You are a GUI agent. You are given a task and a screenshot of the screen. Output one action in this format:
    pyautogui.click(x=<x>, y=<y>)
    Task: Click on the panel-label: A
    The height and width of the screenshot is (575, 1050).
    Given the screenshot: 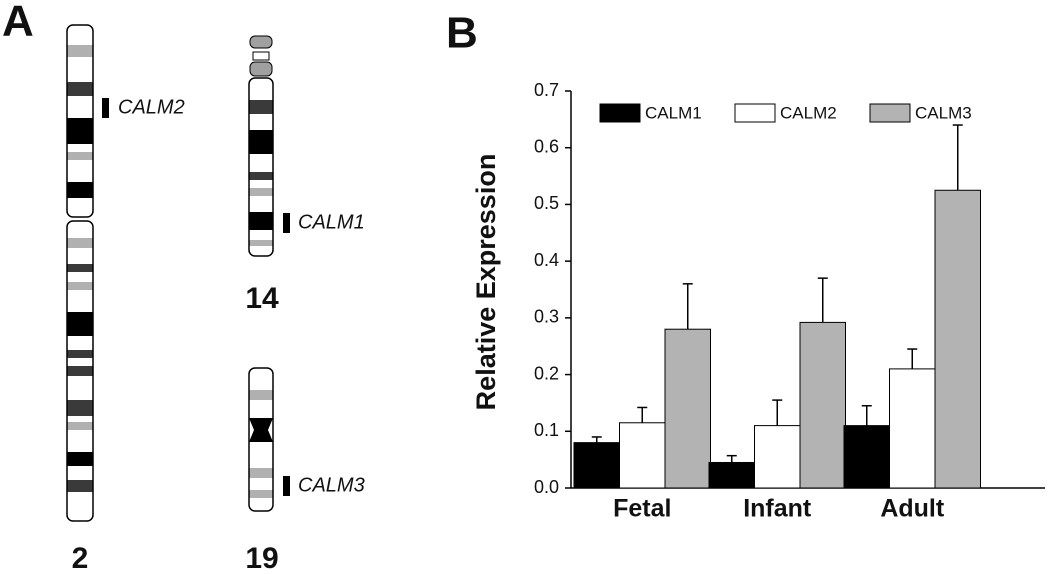 What is the action you would take?
    pyautogui.click(x=18, y=23)
    